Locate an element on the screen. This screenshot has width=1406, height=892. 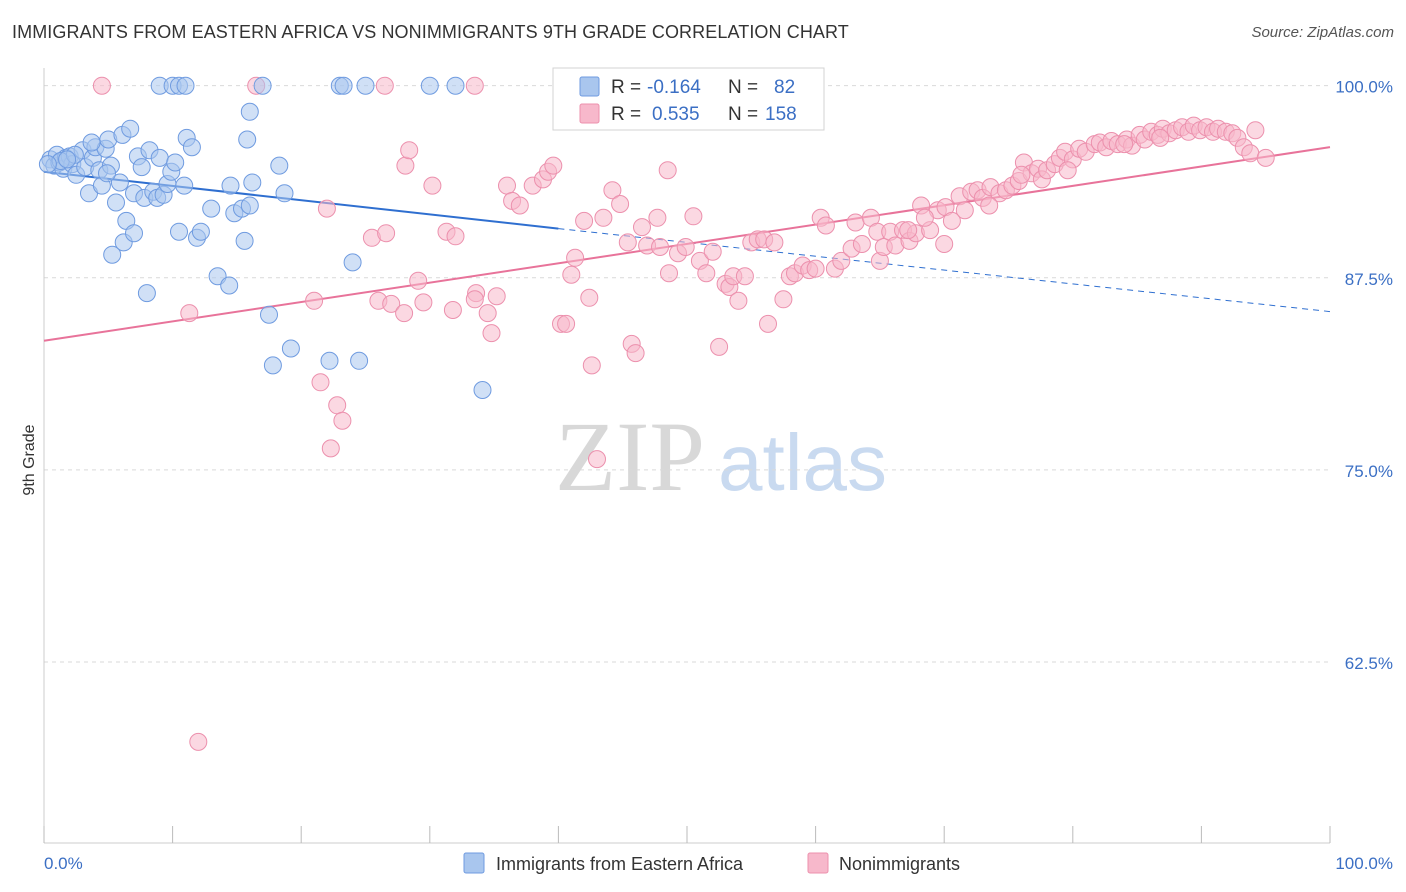
y-tick-label: 62.5% is located at coordinates (1369, 663).